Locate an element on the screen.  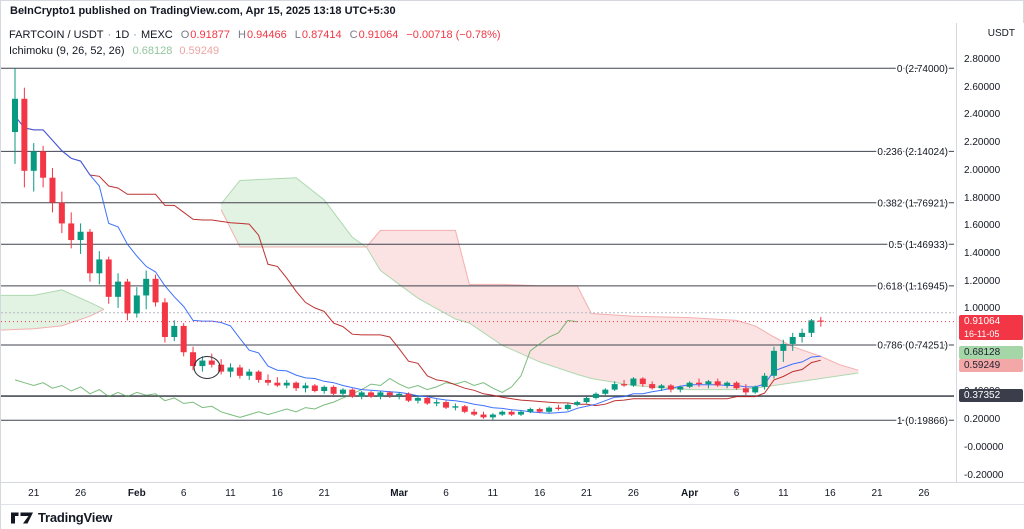
y-axis-tick: 2.20000 is located at coordinates (982, 143).